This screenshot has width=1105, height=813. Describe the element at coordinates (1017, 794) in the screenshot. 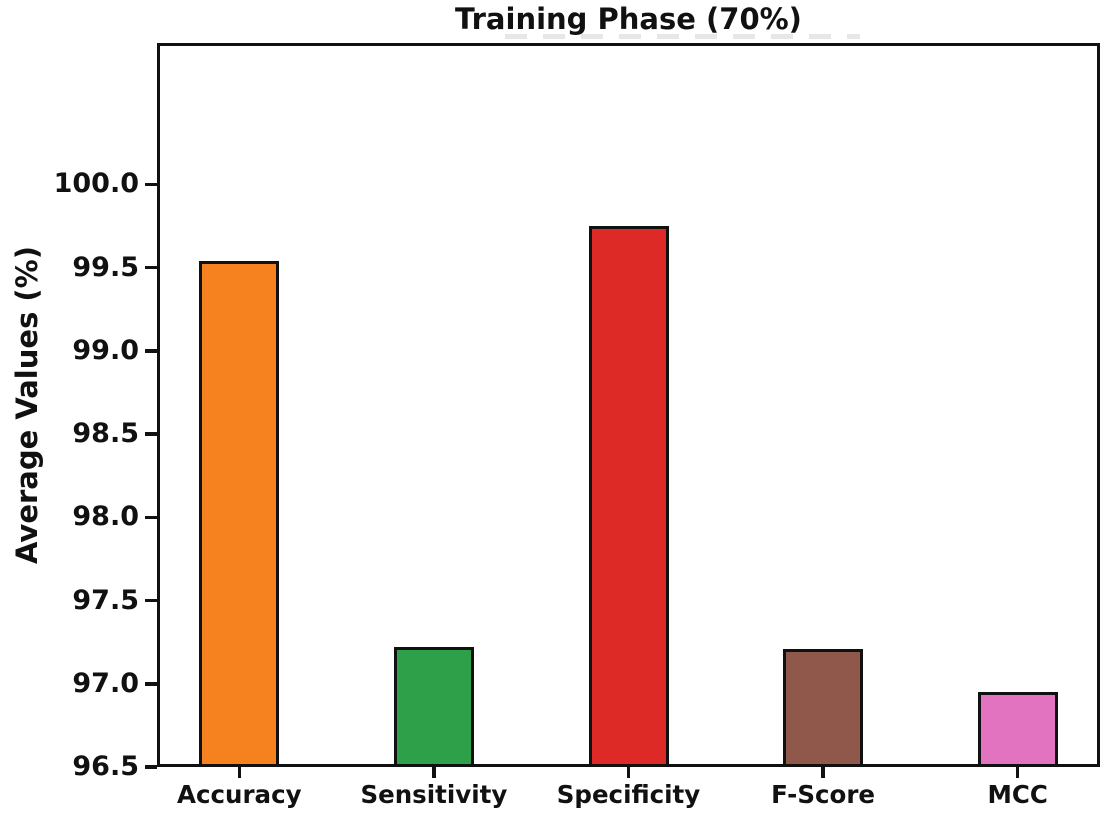

I see `x-tick-label: MCC` at that location.